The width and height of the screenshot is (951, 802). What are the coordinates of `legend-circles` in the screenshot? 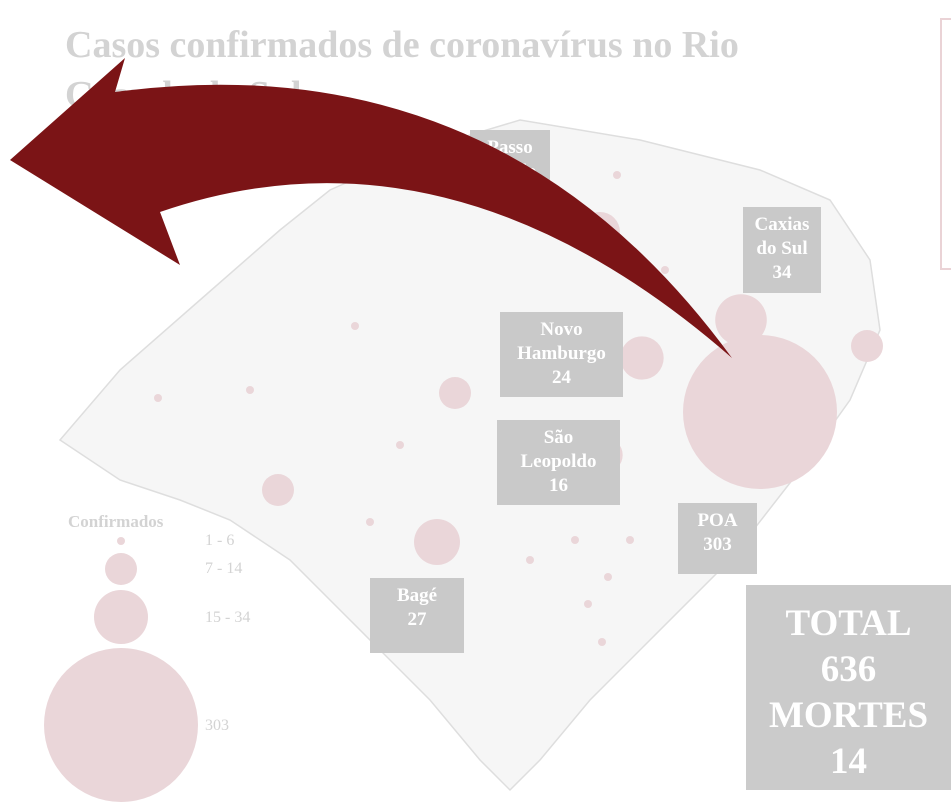 It's located at (121, 669).